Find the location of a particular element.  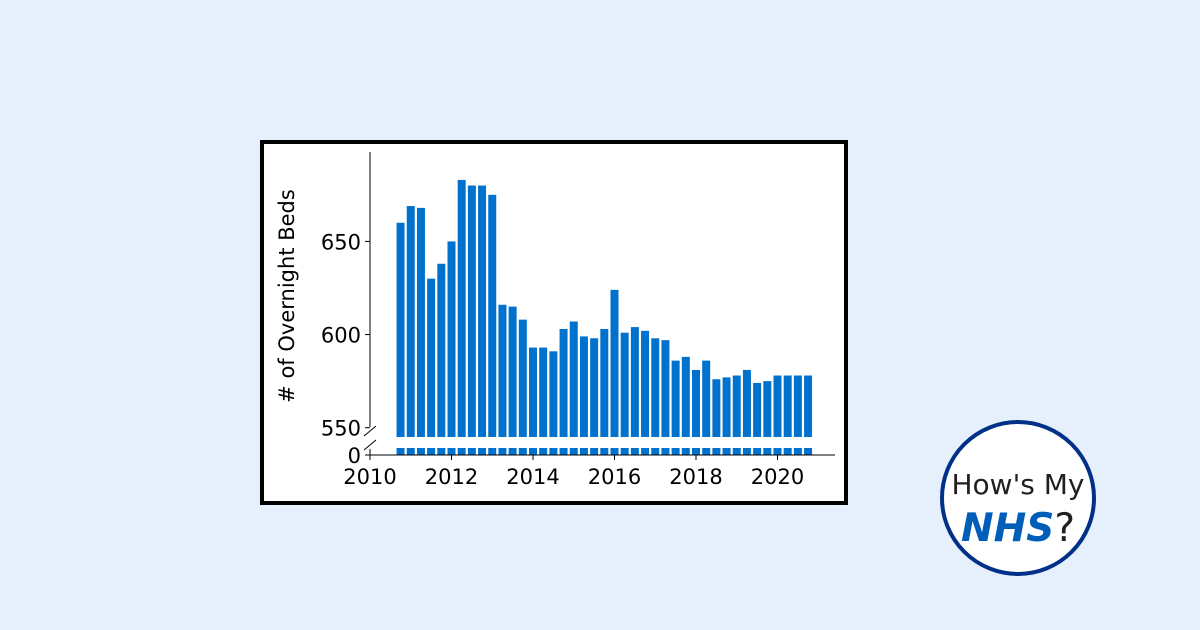

logo-line1: How's My is located at coordinates (1018, 484).